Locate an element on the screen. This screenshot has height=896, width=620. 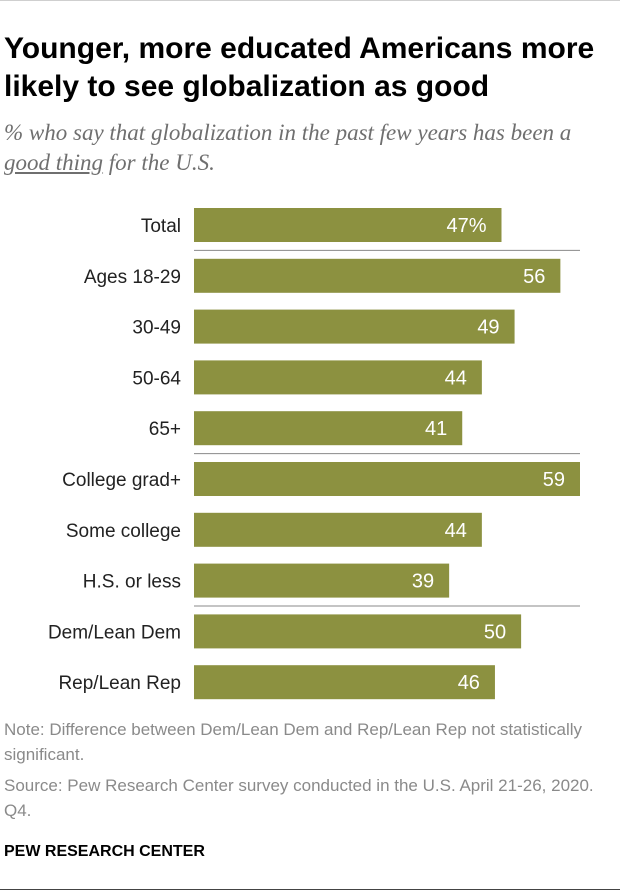
value-label: 41 is located at coordinates (436, 429).